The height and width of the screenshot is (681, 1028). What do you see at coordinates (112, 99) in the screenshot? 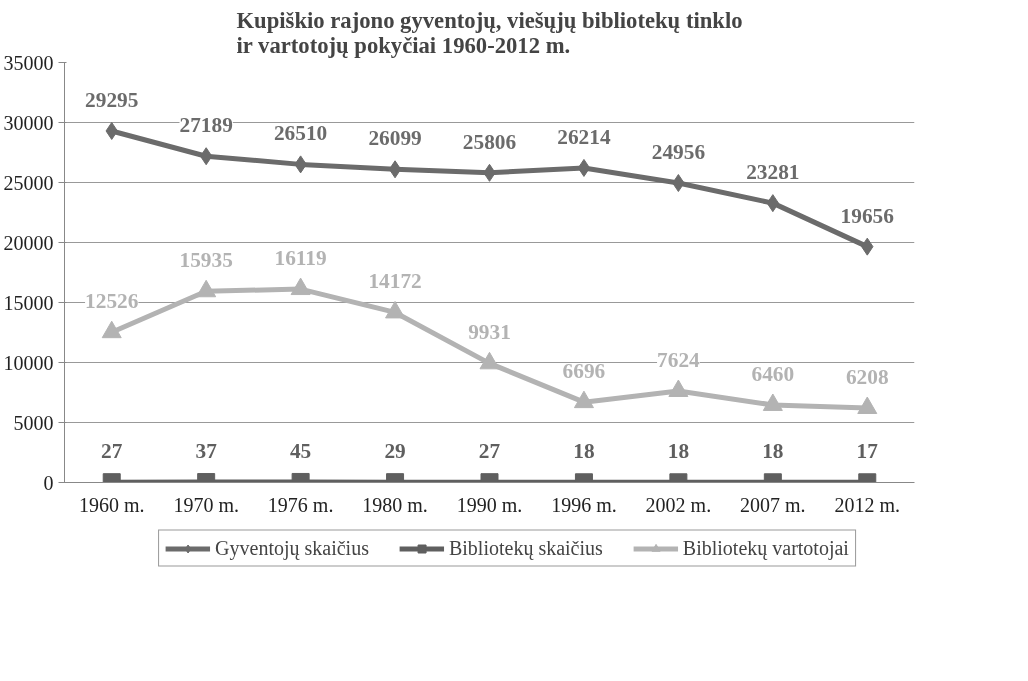
I see `data-label: 29295` at bounding box center [112, 99].